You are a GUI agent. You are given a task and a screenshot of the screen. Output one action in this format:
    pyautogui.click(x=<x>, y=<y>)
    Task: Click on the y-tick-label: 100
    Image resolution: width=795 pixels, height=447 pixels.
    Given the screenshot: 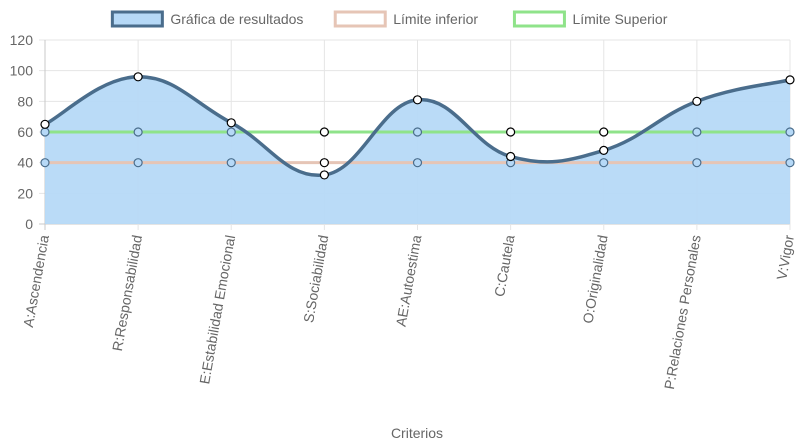 What is the action you would take?
    pyautogui.click(x=22, y=71)
    